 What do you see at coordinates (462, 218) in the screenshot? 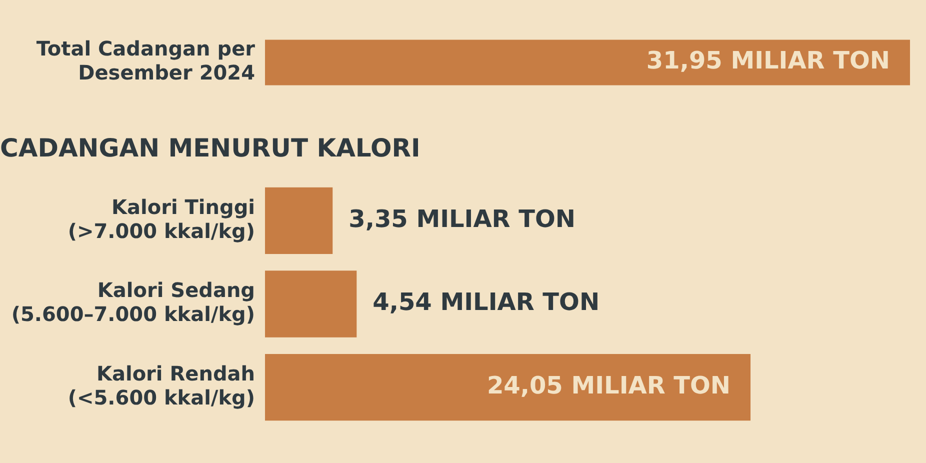
I see `data-label: 3,35 MILIAR TON` at bounding box center [462, 218].